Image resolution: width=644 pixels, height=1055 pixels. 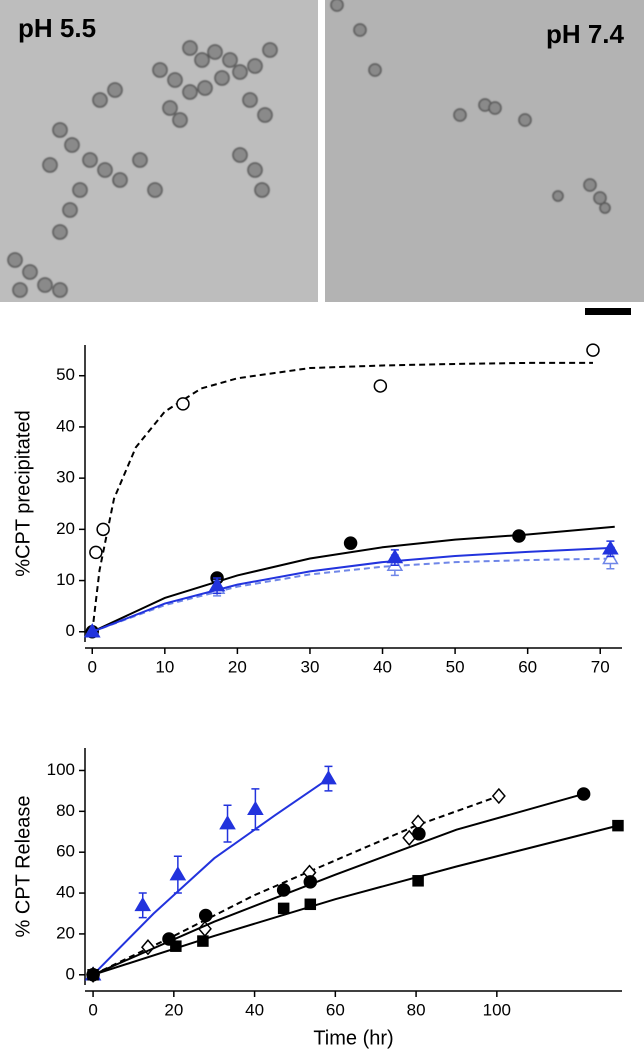 What do you see at coordinates (455, 666) in the screenshot?
I see `x-tick-label: 50` at bounding box center [455, 666].